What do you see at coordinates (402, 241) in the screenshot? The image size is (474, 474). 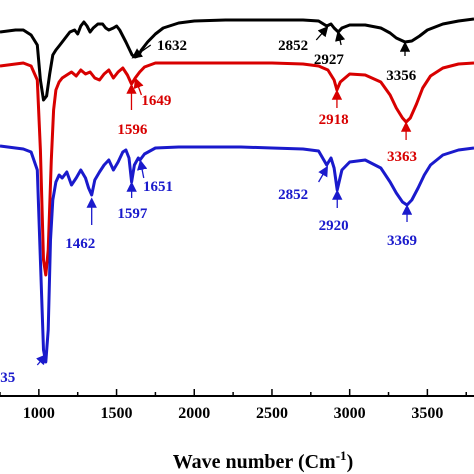 I see `peak-label: 3369` at bounding box center [402, 241].